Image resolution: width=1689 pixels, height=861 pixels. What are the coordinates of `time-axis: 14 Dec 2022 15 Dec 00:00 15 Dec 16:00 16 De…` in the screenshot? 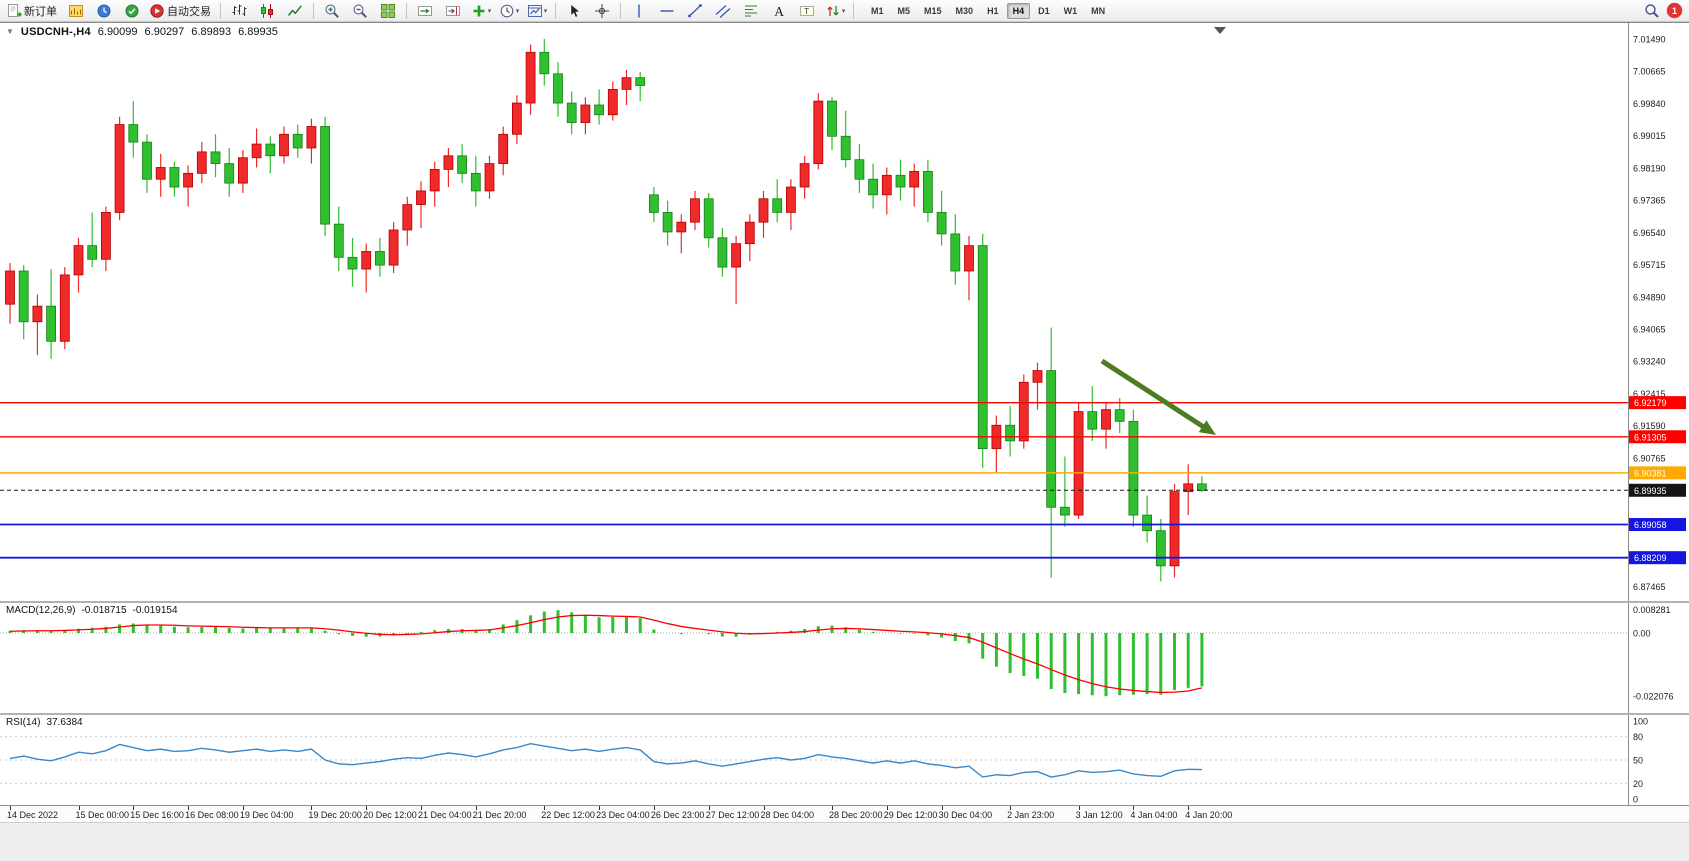 It's located at (844, 813).